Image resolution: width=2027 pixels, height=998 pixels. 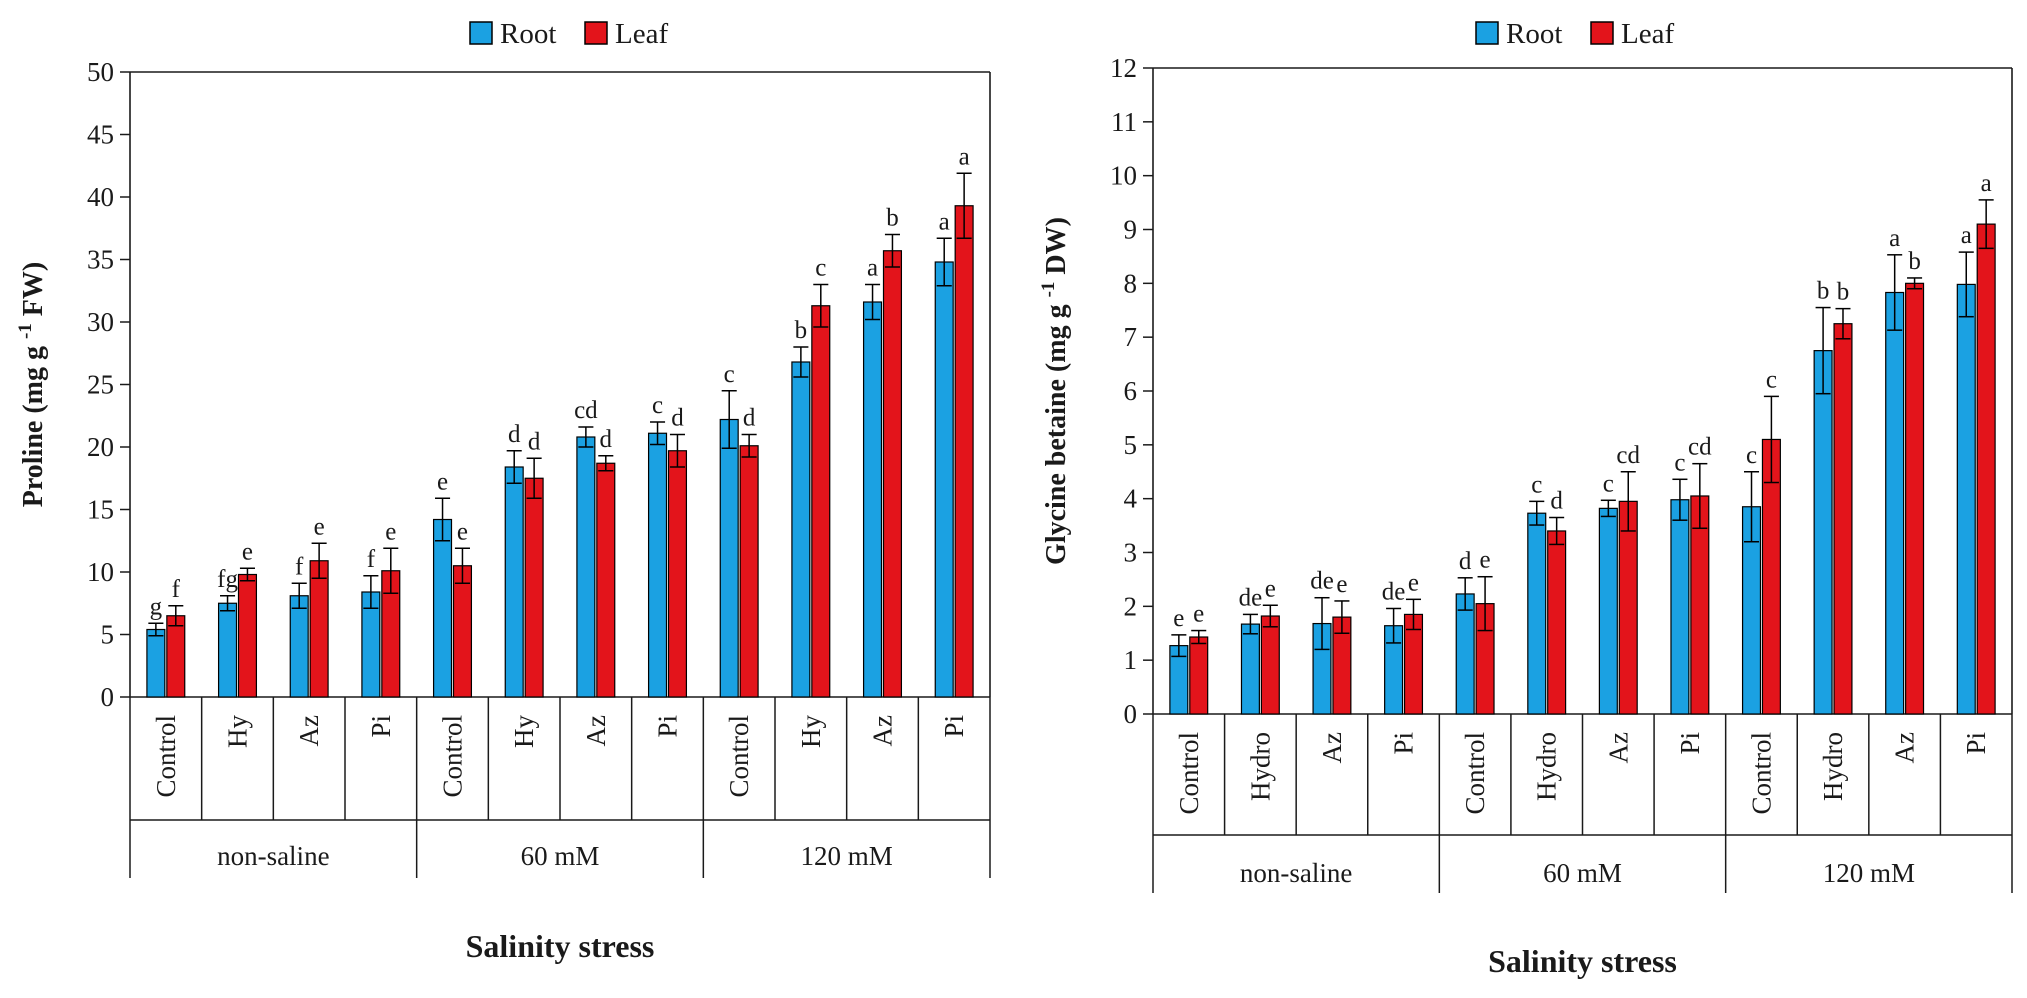 What do you see at coordinates (1124, 122) in the screenshot?
I see `y-tick-label: 11` at bounding box center [1124, 122].